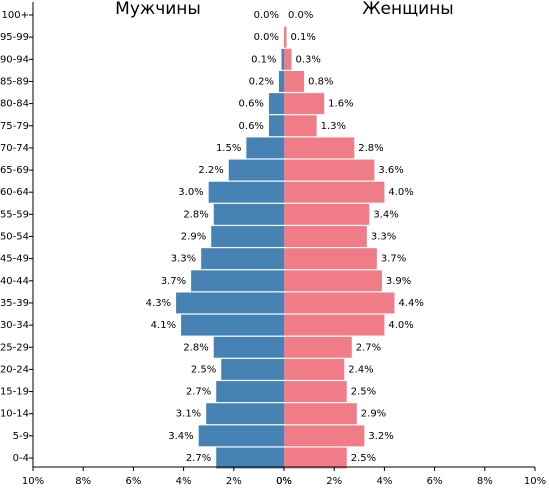 The width and height of the screenshot is (549, 495). I want to click on value-label: 3.6%, so click(390, 170).